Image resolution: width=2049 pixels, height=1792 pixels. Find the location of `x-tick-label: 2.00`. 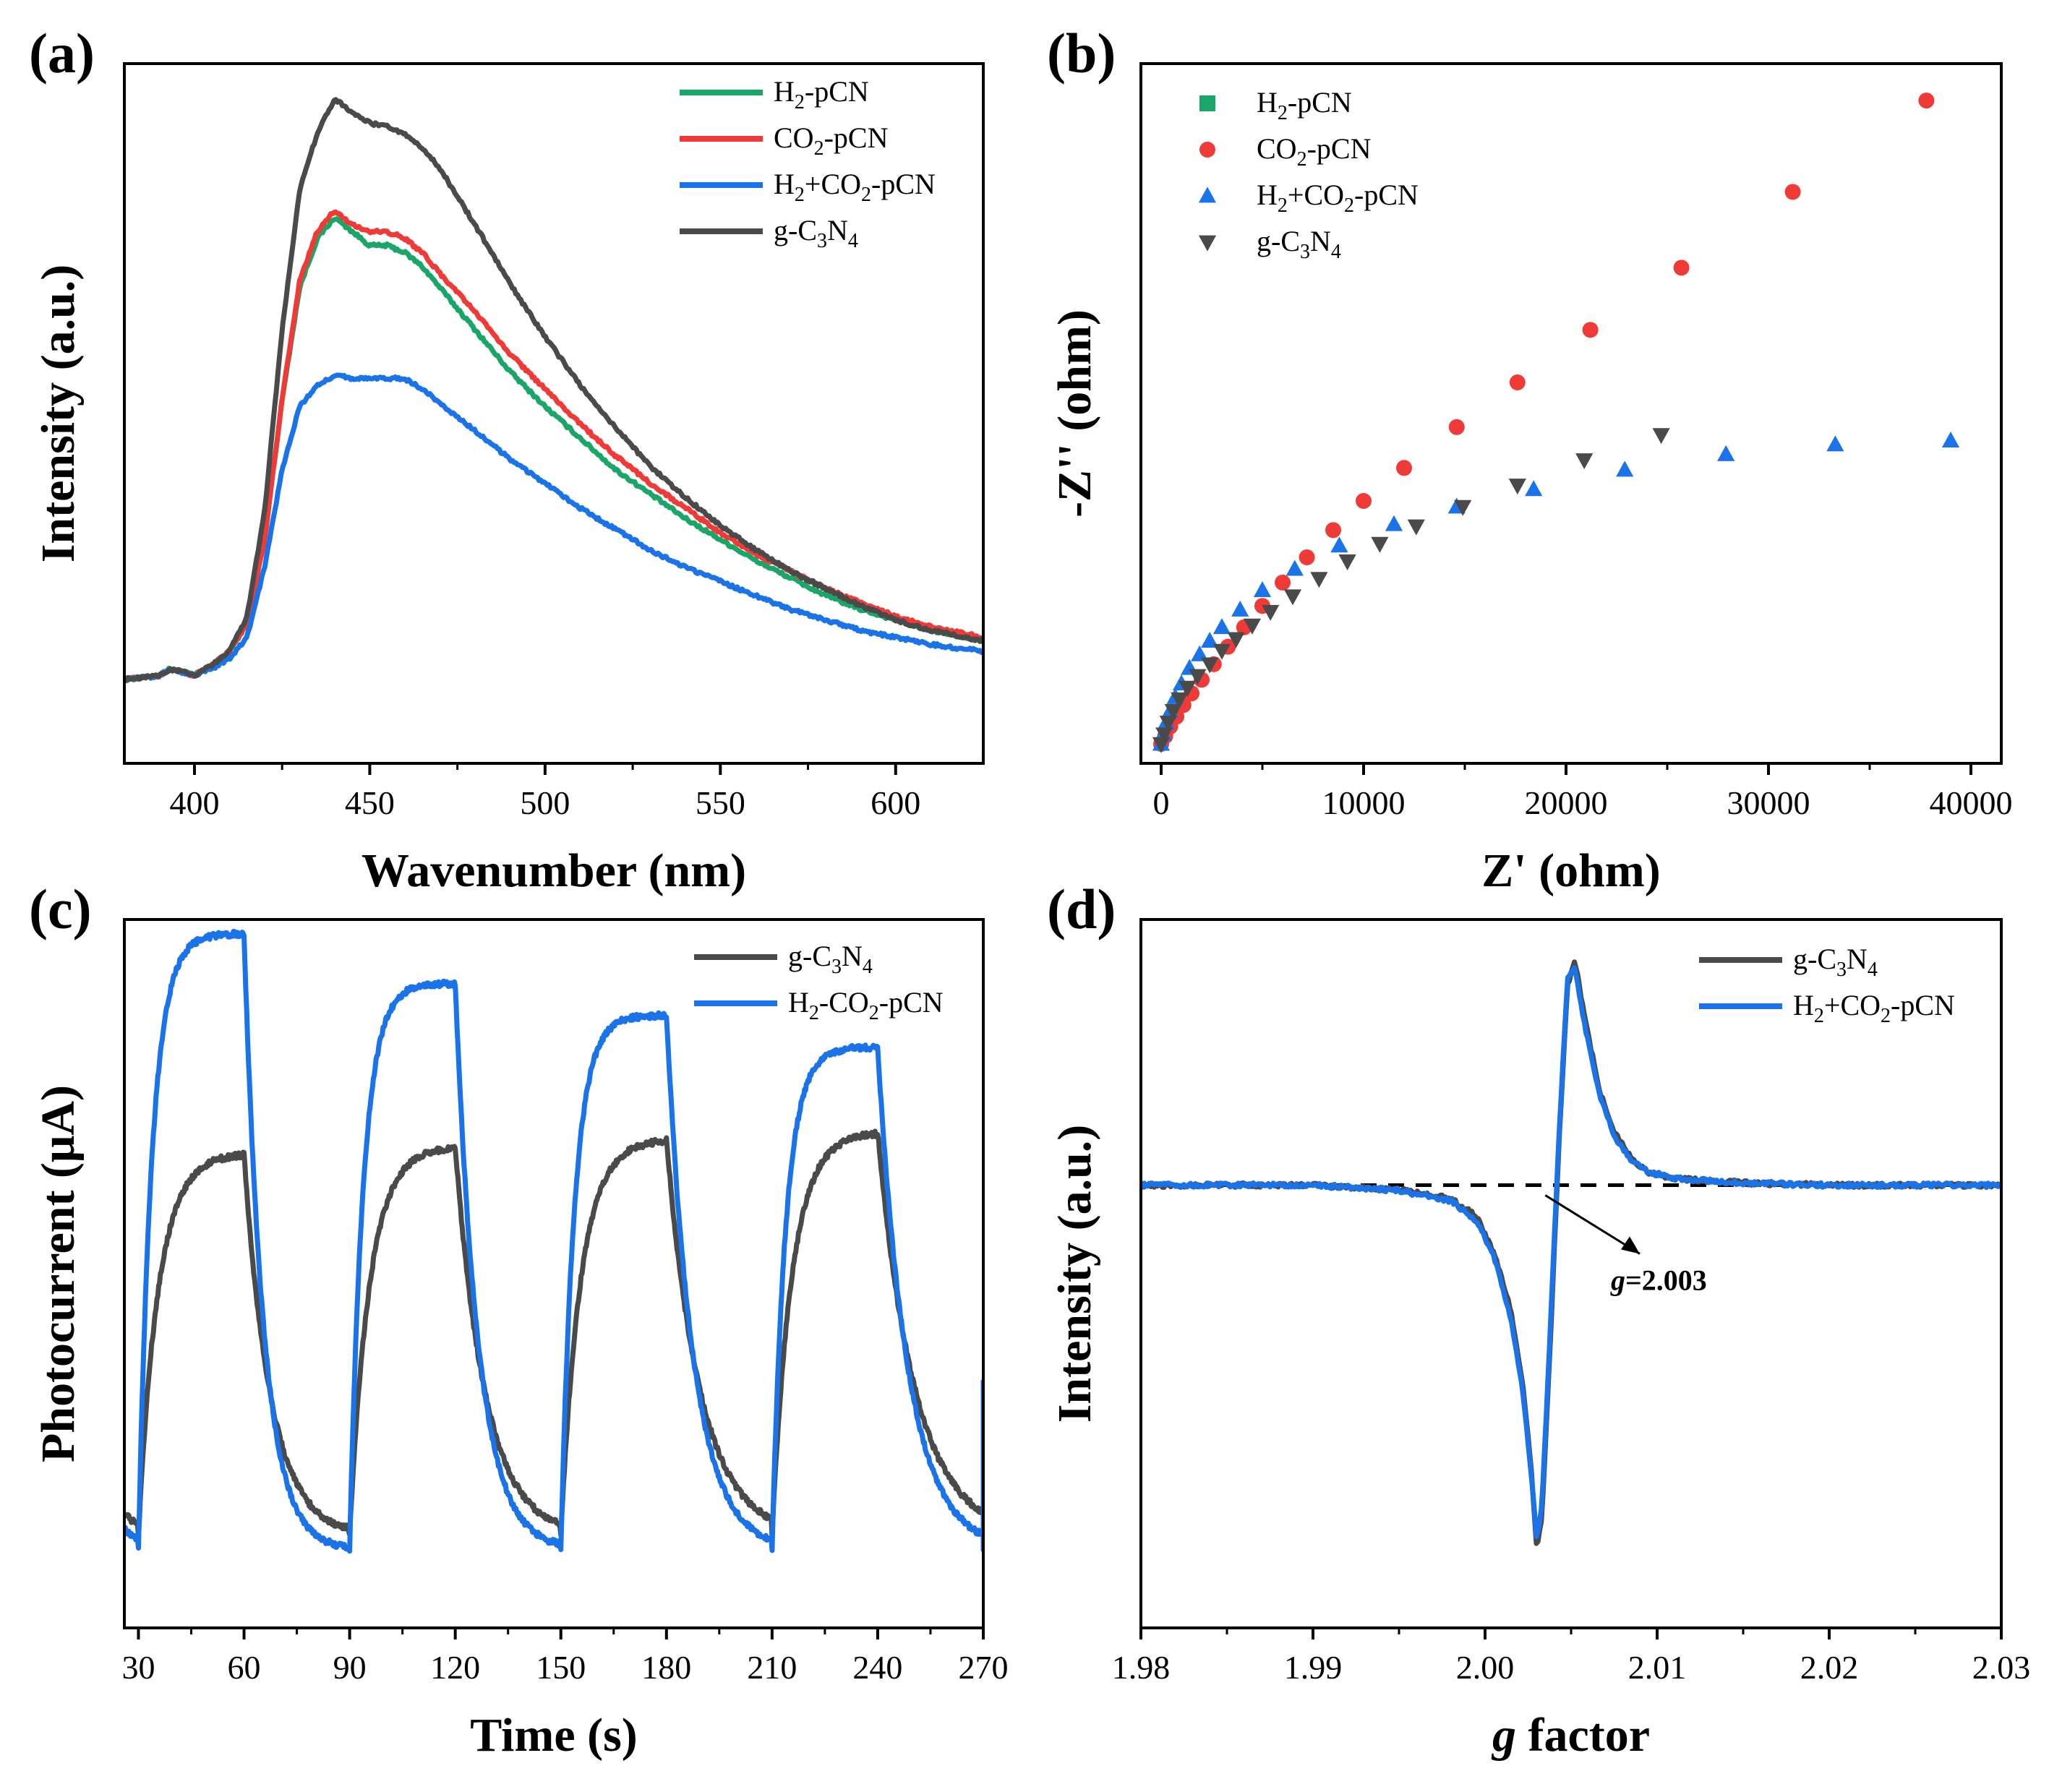

x-tick-label: 2.00 is located at coordinates (1485, 1668).